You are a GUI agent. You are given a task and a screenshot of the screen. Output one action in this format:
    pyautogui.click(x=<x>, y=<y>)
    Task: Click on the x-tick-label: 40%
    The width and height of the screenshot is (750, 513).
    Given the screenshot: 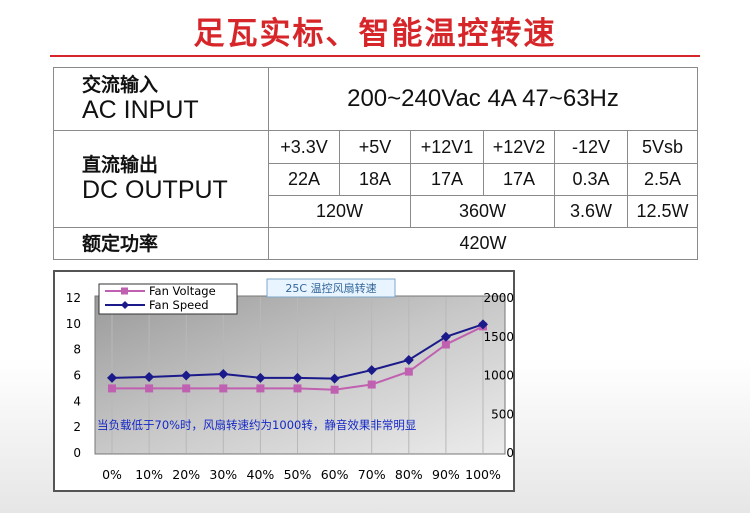 What is the action you would take?
    pyautogui.click(x=261, y=474)
    